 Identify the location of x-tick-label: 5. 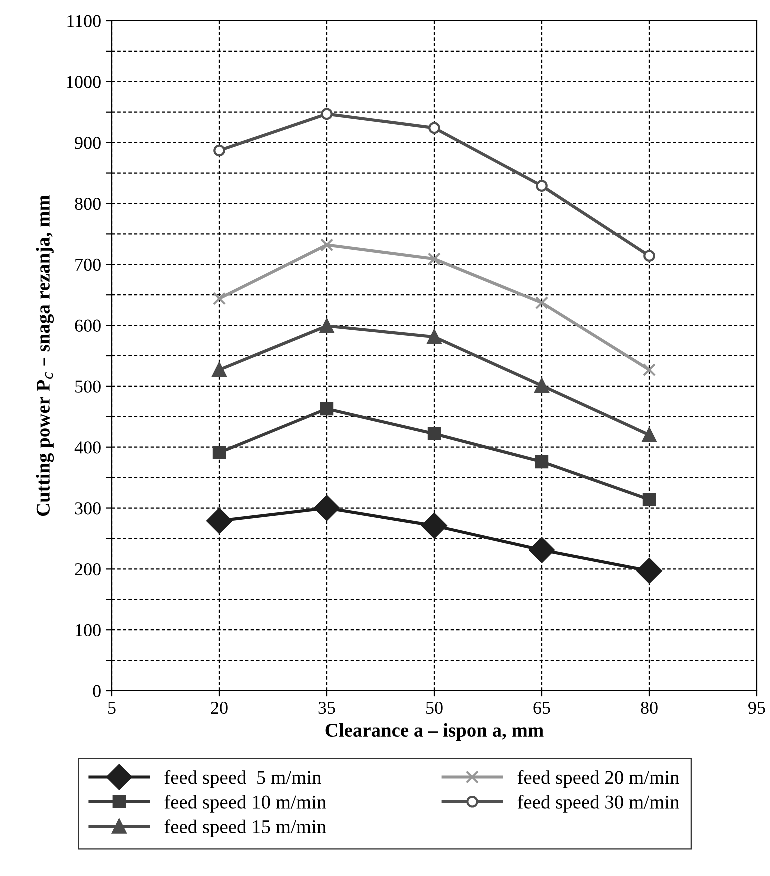
(112, 708).